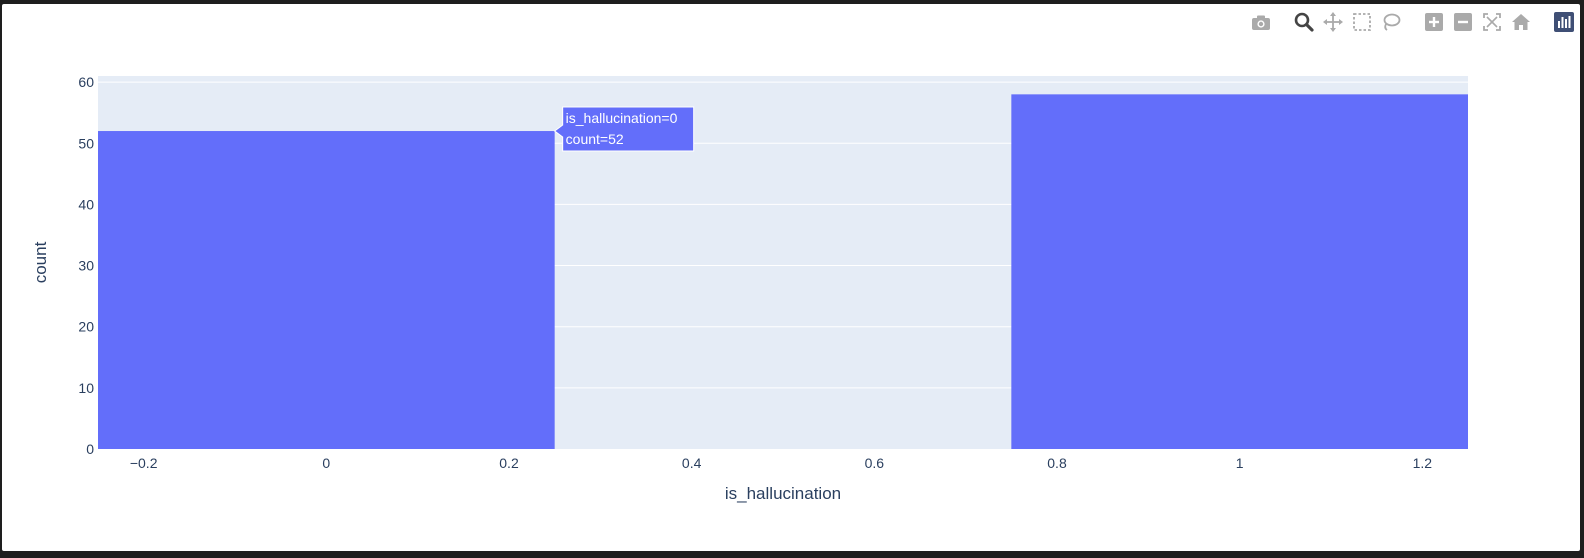 The width and height of the screenshot is (1584, 558). Describe the element at coordinates (86, 327) in the screenshot. I see `y-tick-label: 20` at that location.